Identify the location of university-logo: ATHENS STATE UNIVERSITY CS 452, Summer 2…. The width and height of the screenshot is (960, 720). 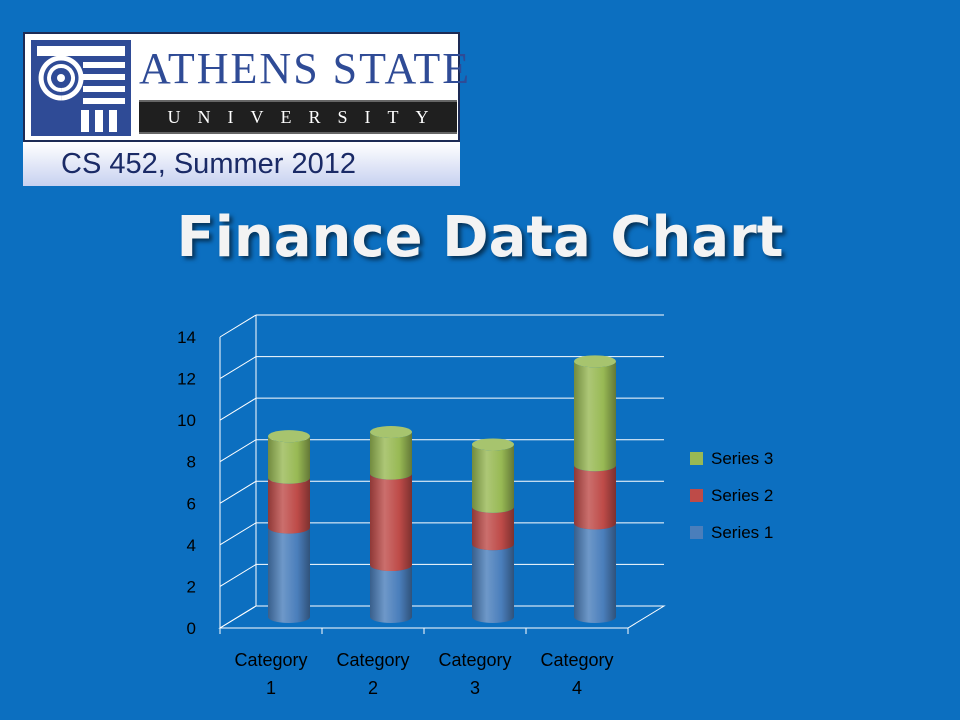
(247, 109).